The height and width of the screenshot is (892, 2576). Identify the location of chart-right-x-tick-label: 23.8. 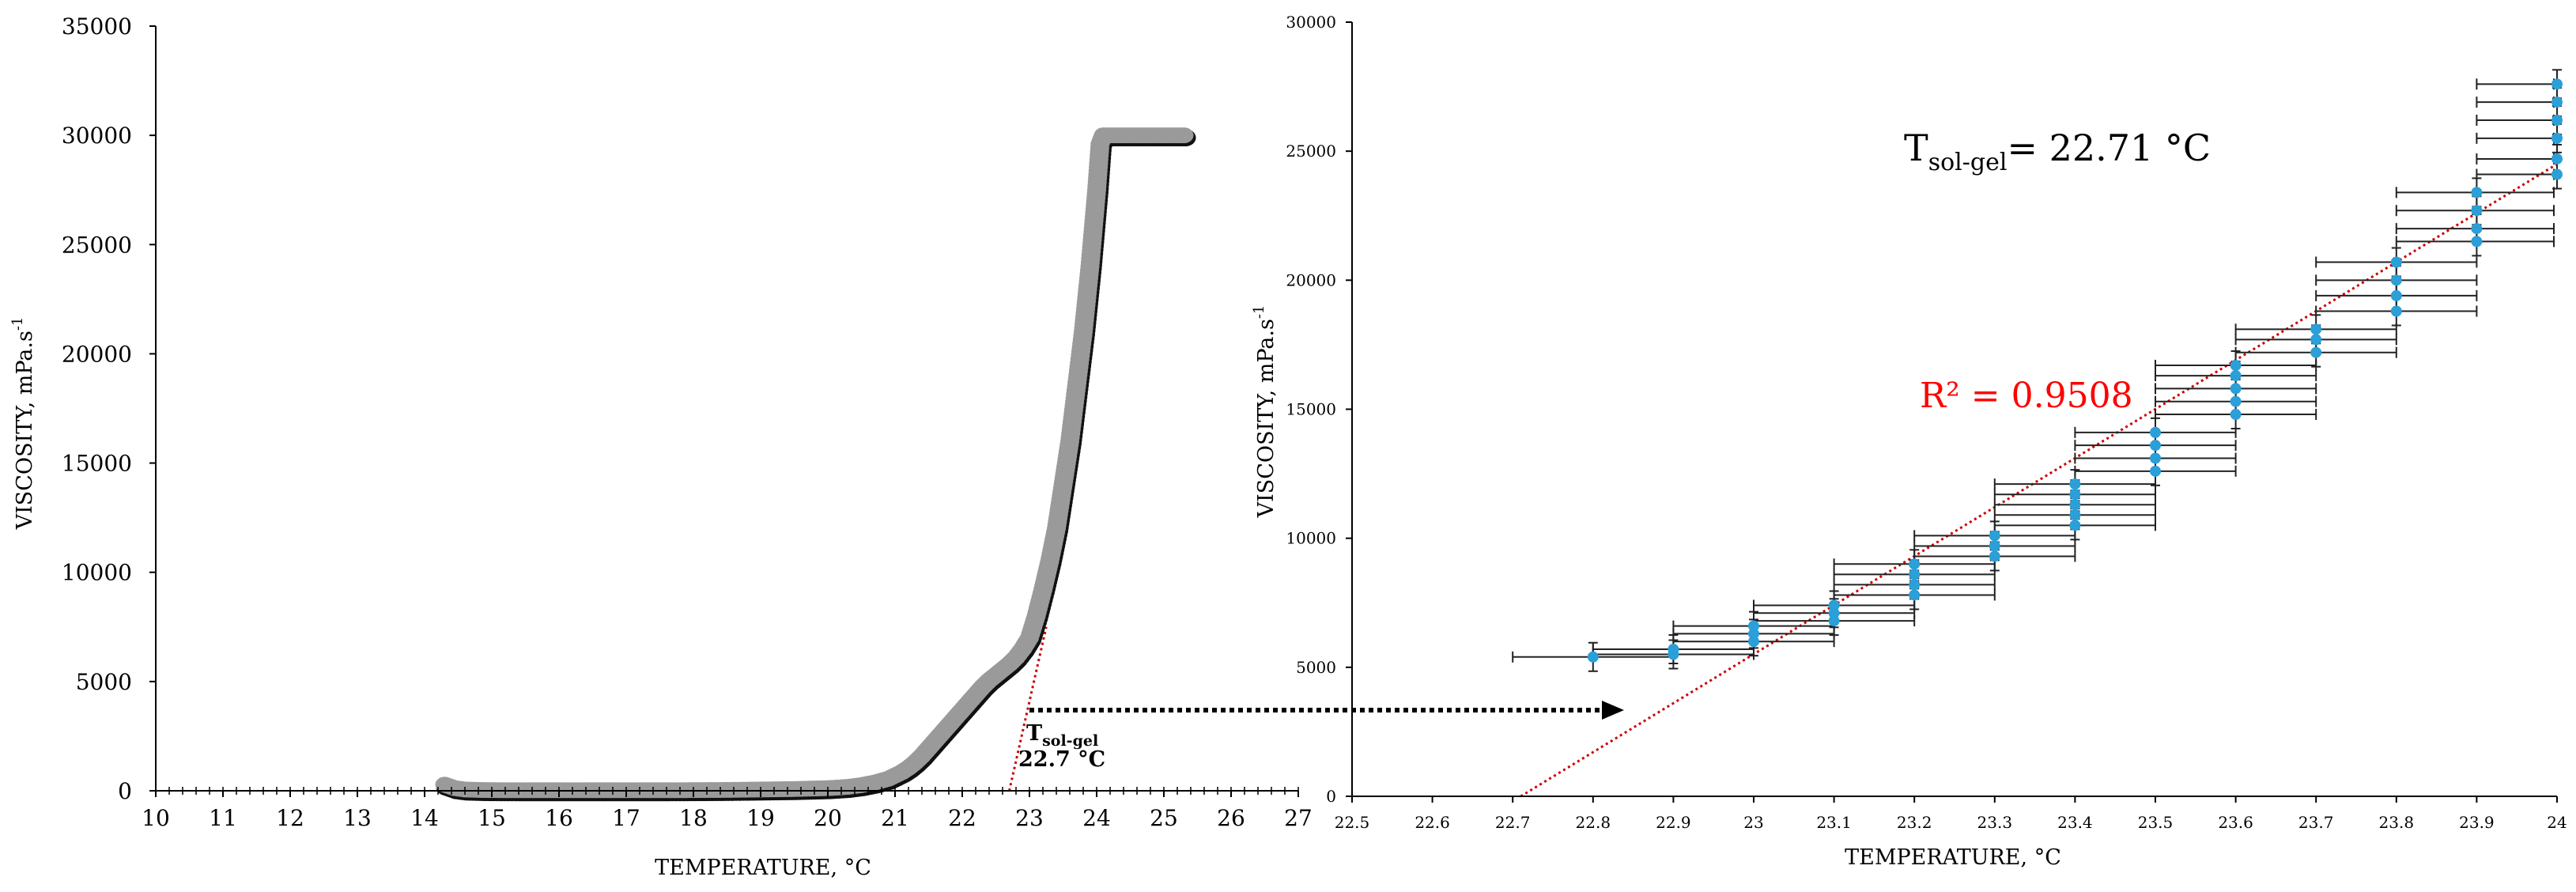
(2397, 822).